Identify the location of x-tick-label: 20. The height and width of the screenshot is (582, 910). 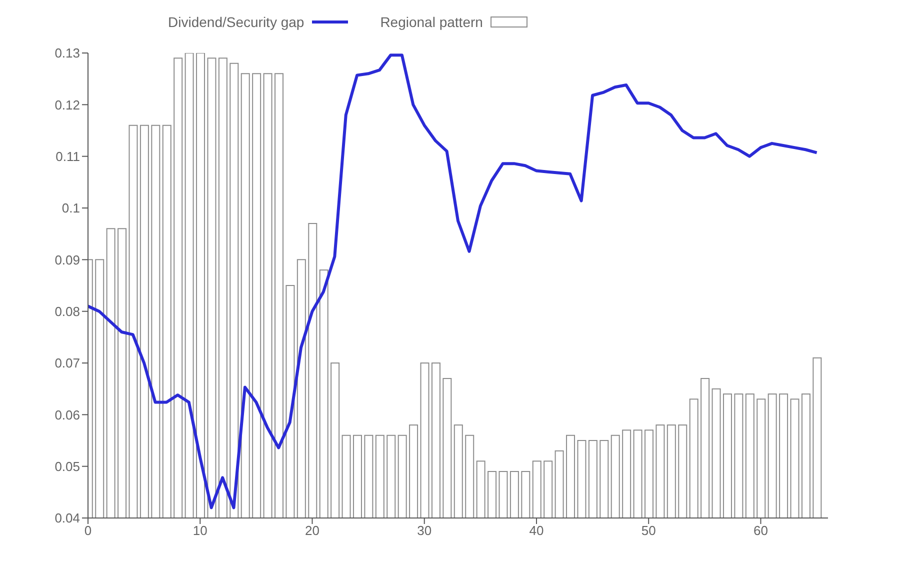
(312, 530).